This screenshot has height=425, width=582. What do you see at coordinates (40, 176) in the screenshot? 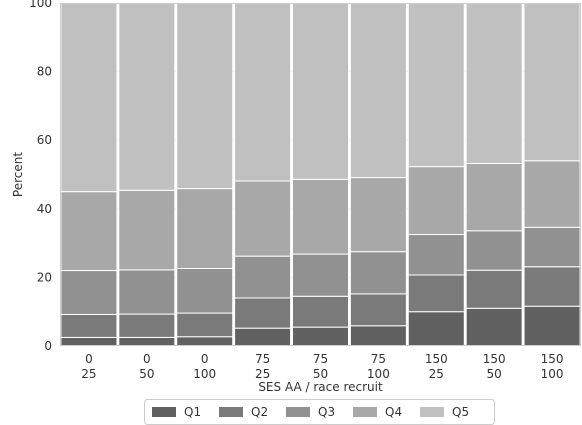
I see `y-axis-ticks: 0 20 40 60 80 100` at bounding box center [40, 176].